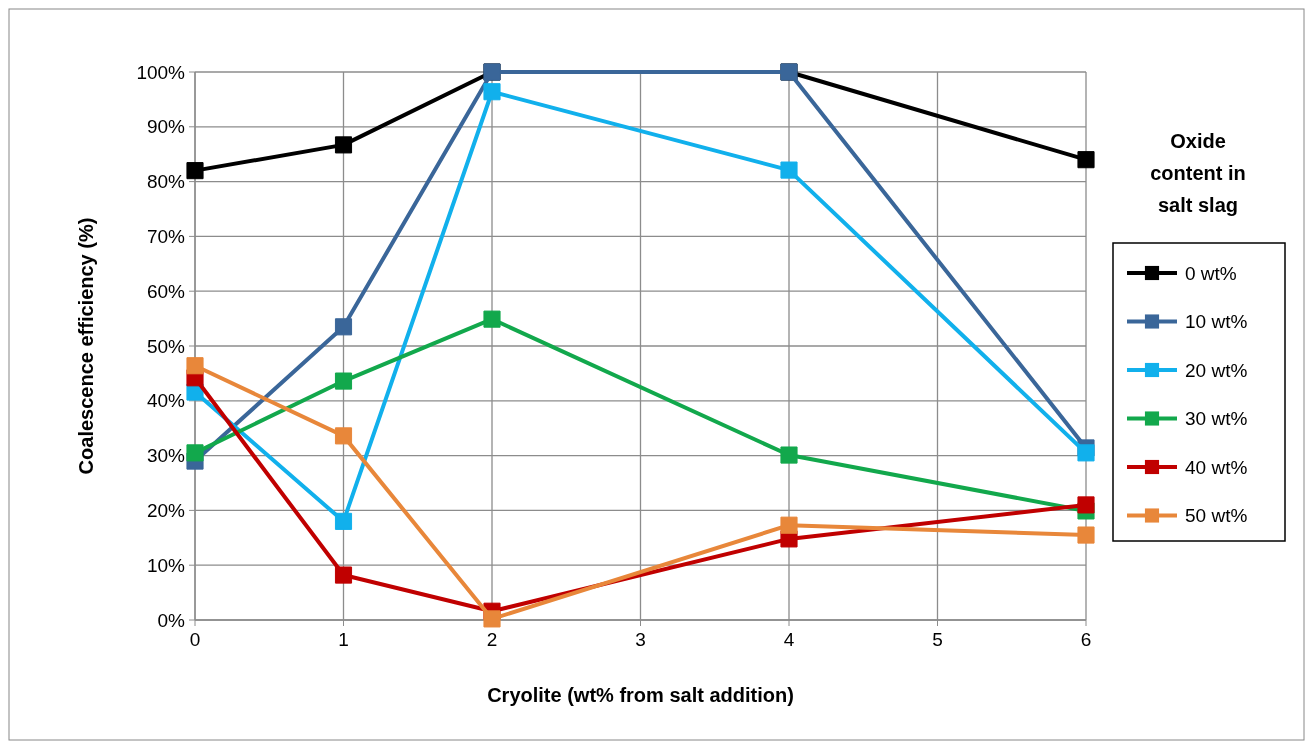 The image size is (1313, 749). Describe the element at coordinates (166, 346) in the screenshot. I see `y-tick-label: 50%` at that location.